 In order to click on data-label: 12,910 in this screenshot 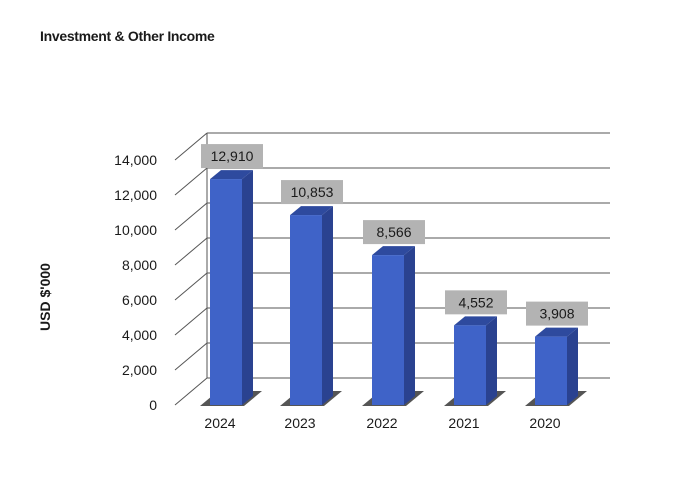, I will do `click(232, 156)`.